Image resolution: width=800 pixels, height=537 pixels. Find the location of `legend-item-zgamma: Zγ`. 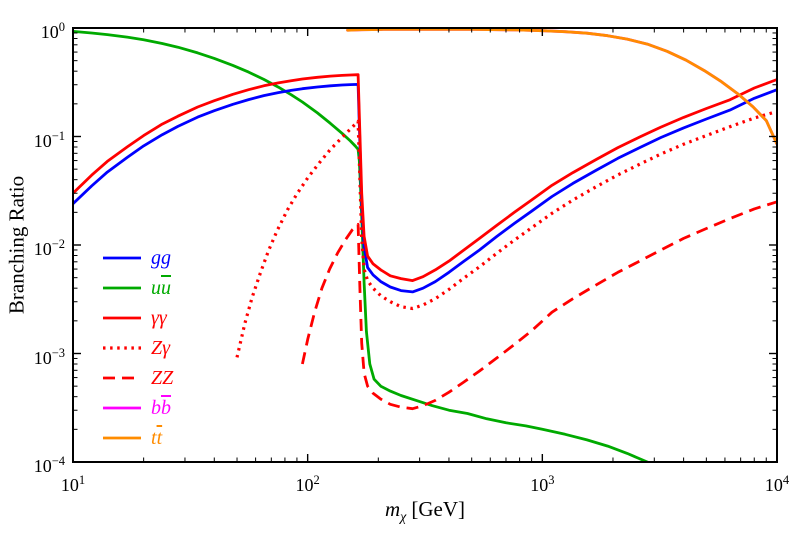

legend-item-zgamma: Zγ is located at coordinates (138, 348).